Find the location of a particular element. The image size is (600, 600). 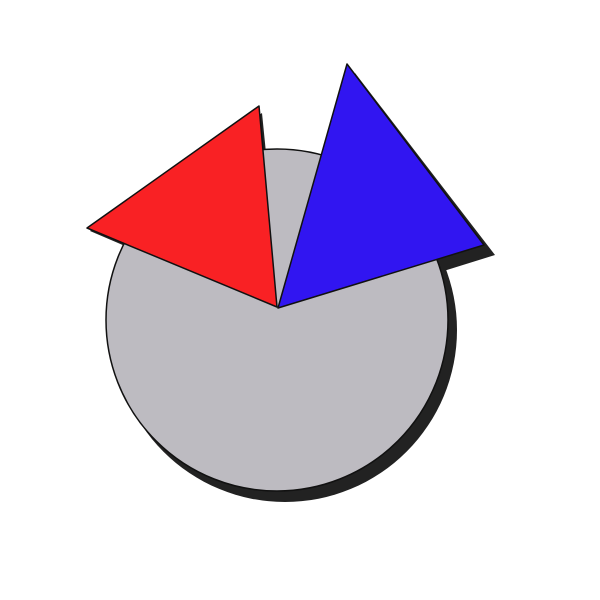

red-wedge is located at coordinates (182, 206).